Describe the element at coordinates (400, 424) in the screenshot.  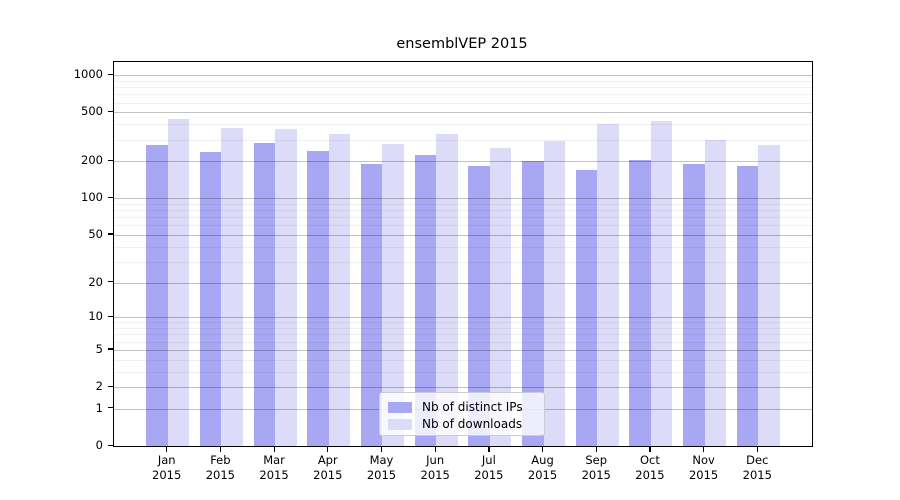
I see `legend-swatch-downloads` at that location.